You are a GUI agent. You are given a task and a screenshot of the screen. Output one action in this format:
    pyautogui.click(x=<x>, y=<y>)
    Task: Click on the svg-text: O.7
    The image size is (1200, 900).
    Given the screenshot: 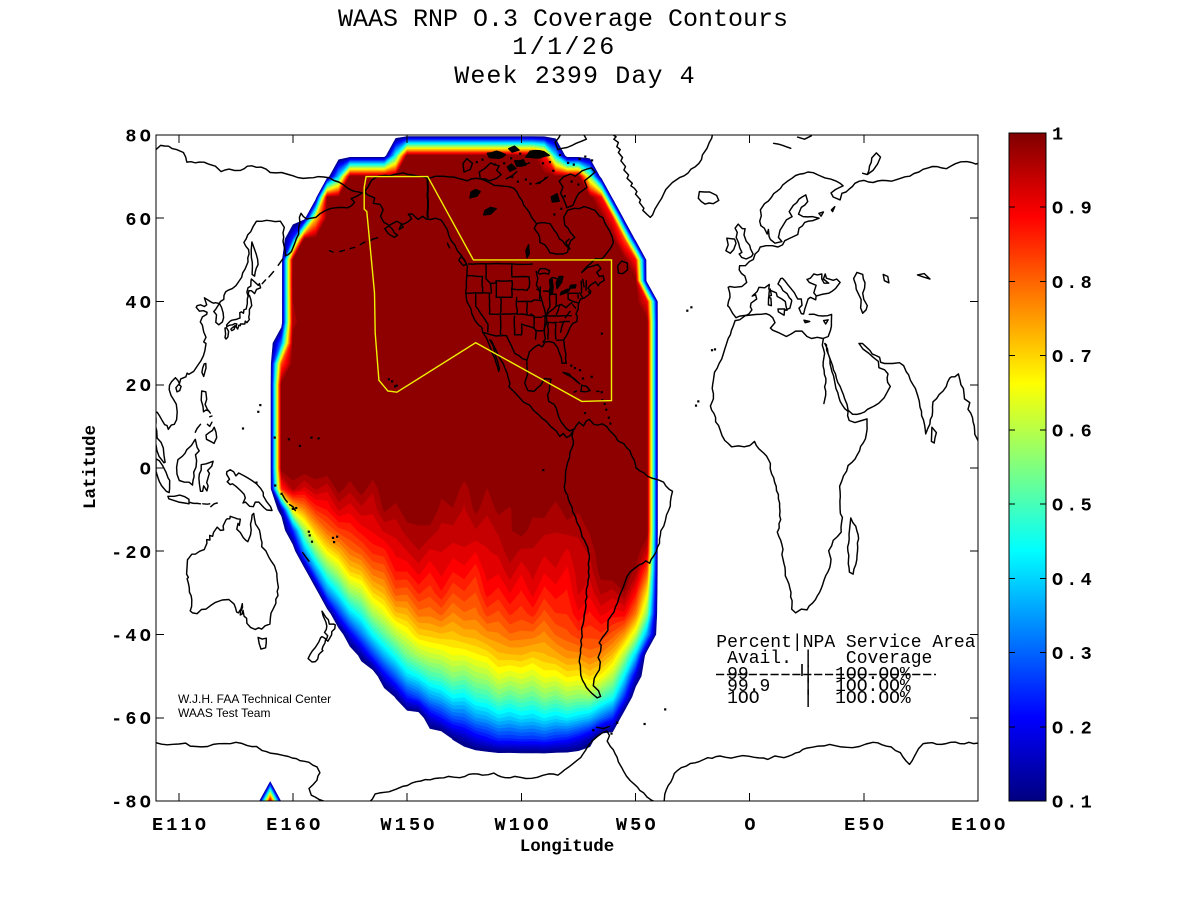 What is the action you would take?
    pyautogui.click(x=1073, y=357)
    